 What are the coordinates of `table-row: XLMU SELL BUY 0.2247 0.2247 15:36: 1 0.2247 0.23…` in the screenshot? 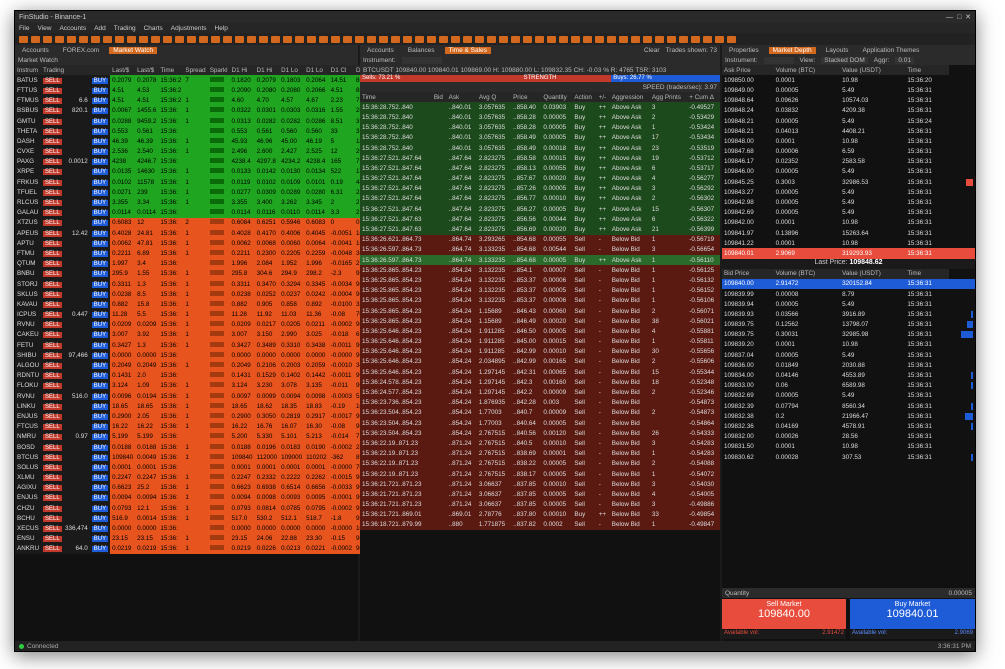 It's located at (204, 477).